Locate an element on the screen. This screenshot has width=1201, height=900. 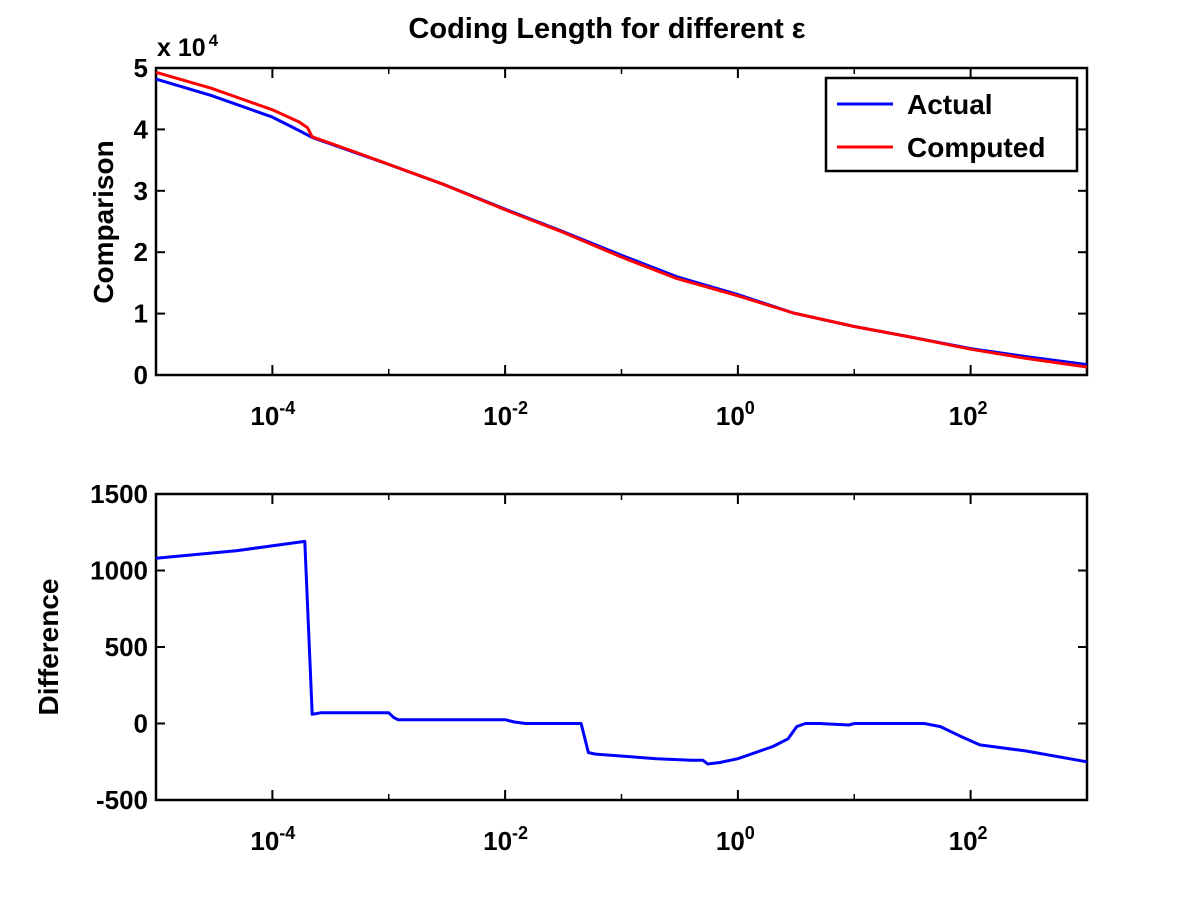
legend-box is located at coordinates (951, 124).